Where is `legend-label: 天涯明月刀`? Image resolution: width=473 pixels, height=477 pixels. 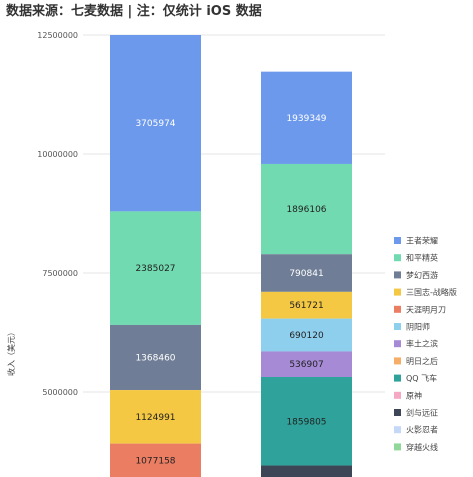 legend-label: 天涯明月刀 is located at coordinates (426, 309).